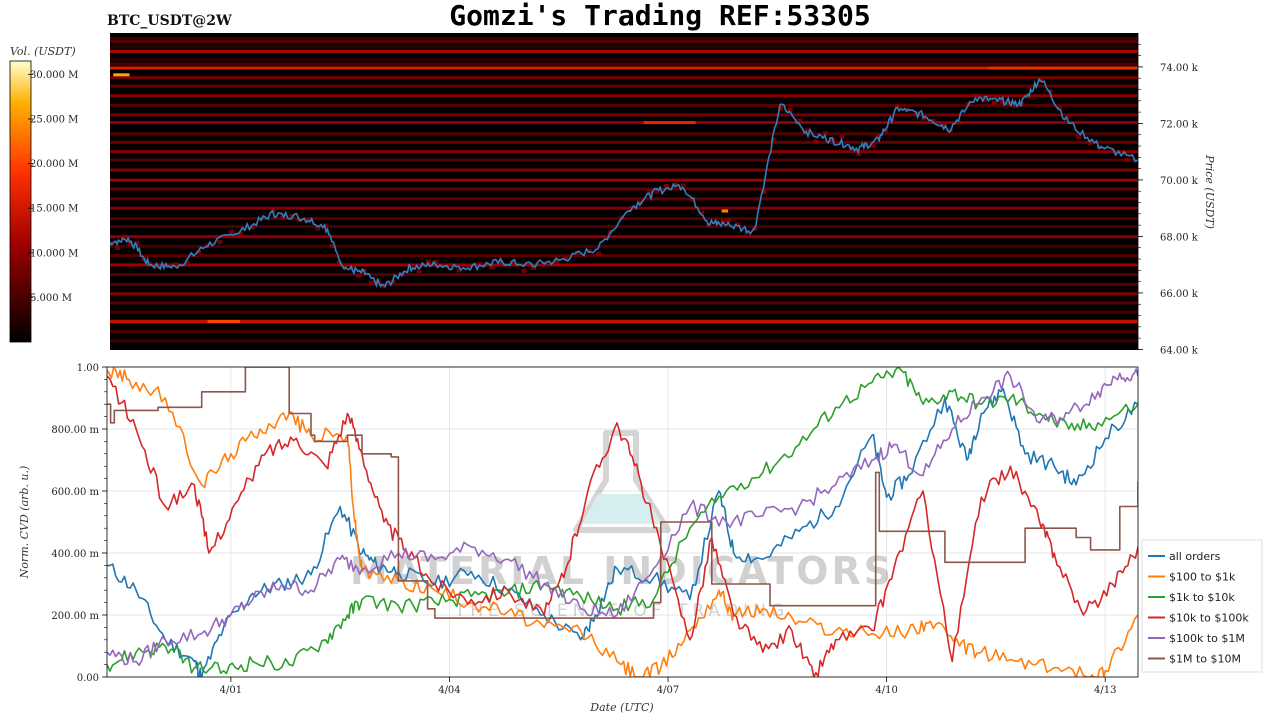  What do you see at coordinates (1202, 597) in the screenshot?
I see `legend-entry: $1k to $10k` at bounding box center [1202, 597].